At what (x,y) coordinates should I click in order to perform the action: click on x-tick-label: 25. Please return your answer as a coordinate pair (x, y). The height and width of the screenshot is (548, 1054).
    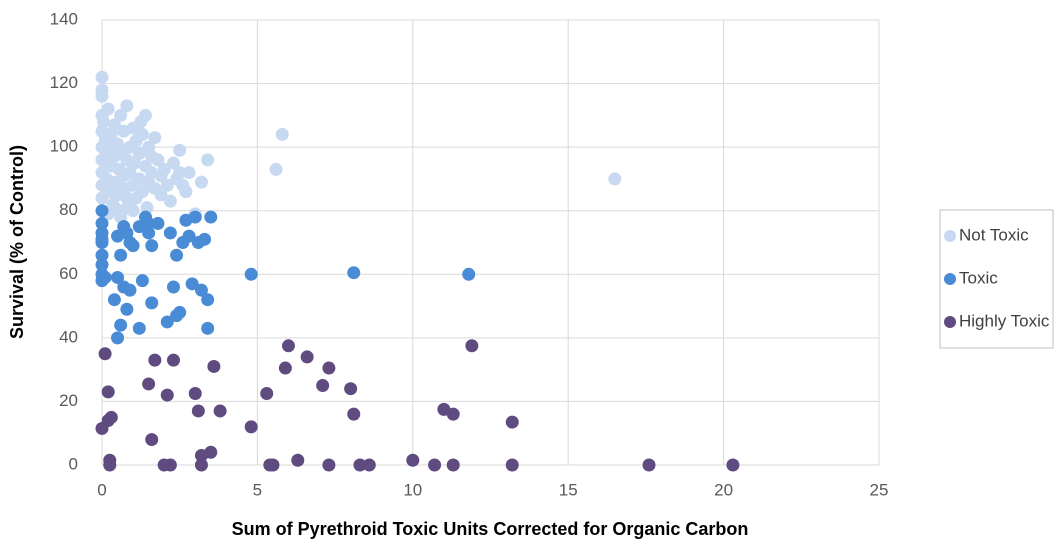
    Looking at the image, I should click on (879, 489).